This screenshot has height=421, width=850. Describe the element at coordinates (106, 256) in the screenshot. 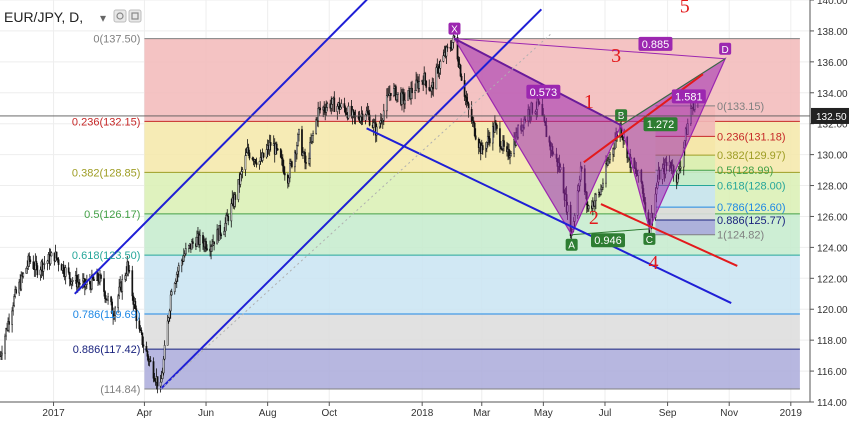

I see `fib-level-label: 0.618(123.50)` at that location.